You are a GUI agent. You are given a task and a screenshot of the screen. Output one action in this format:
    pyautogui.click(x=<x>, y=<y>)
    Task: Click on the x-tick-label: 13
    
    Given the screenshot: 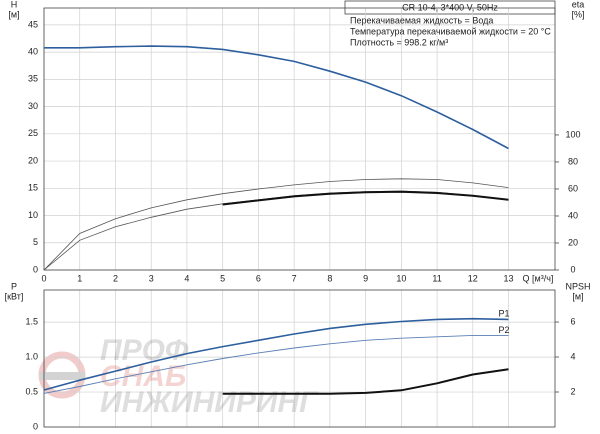 What is the action you would take?
    pyautogui.click(x=509, y=278)
    